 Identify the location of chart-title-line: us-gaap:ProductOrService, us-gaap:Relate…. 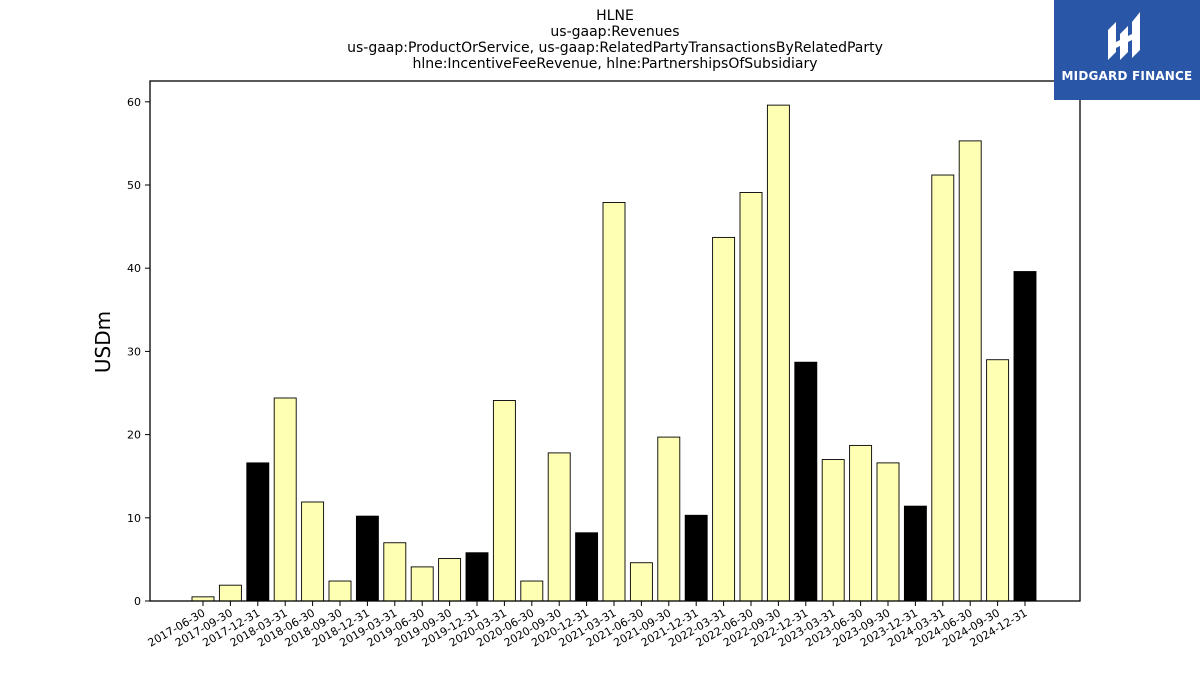
(615, 48).